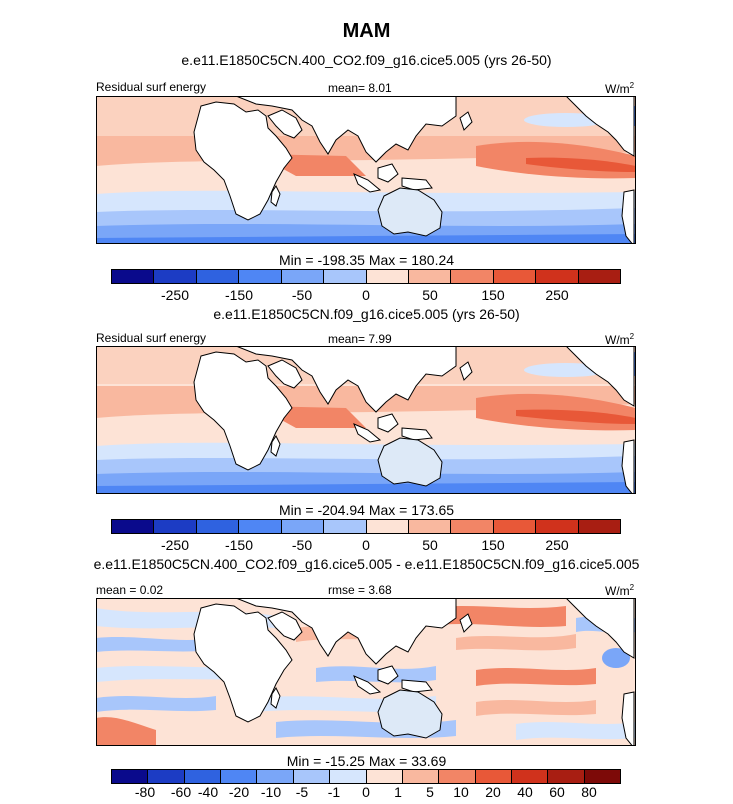 The height and width of the screenshot is (804, 733). What do you see at coordinates (493, 295) in the screenshot?
I see `panel-1-tick: 150` at bounding box center [493, 295].